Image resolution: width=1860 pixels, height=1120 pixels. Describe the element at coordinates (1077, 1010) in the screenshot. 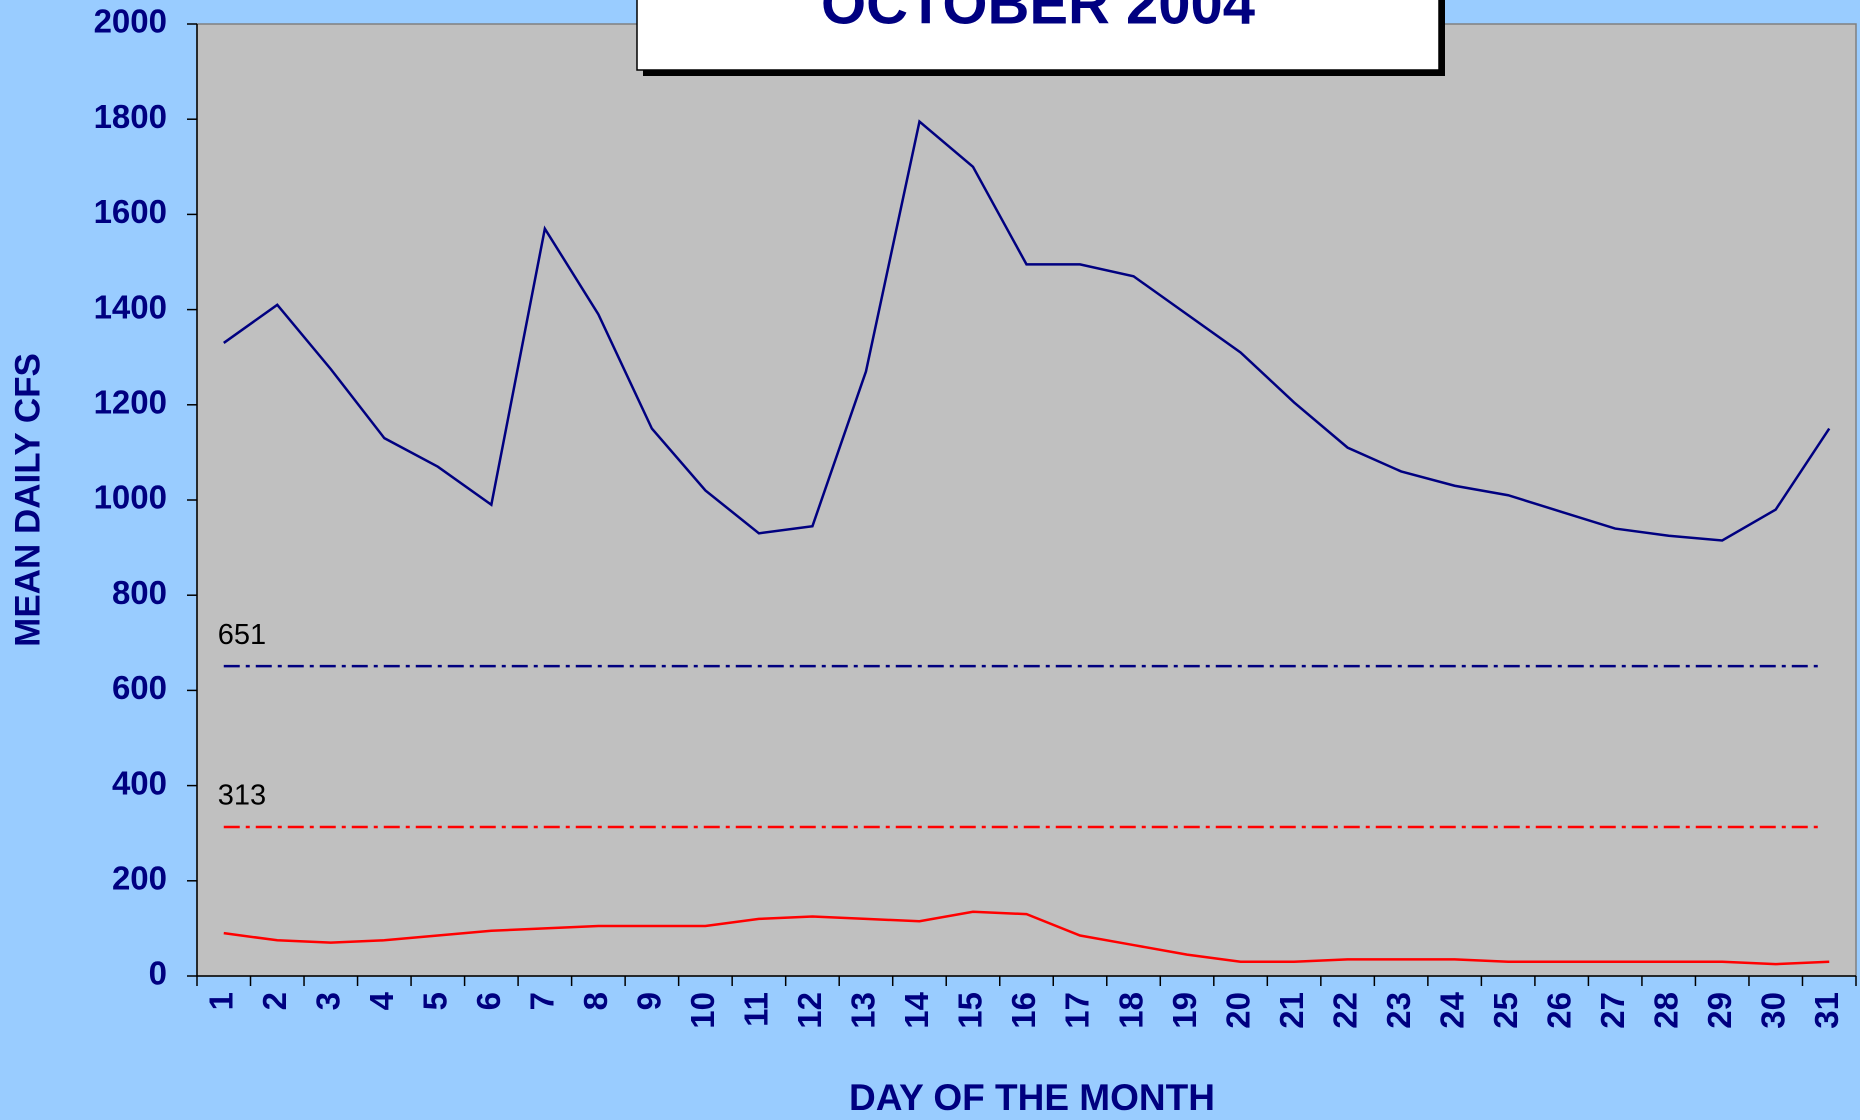

I see `x-tick-label: 17` at that location.